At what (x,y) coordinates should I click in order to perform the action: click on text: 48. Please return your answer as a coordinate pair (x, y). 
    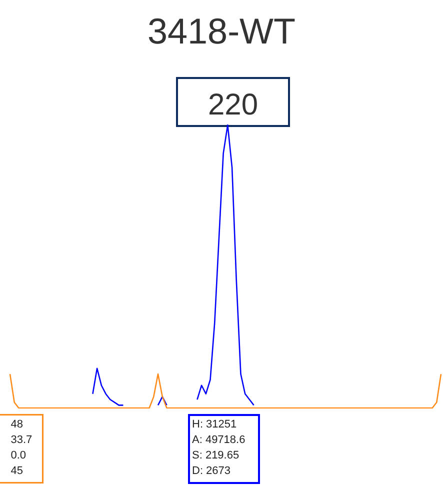
    Looking at the image, I should click on (16, 424).